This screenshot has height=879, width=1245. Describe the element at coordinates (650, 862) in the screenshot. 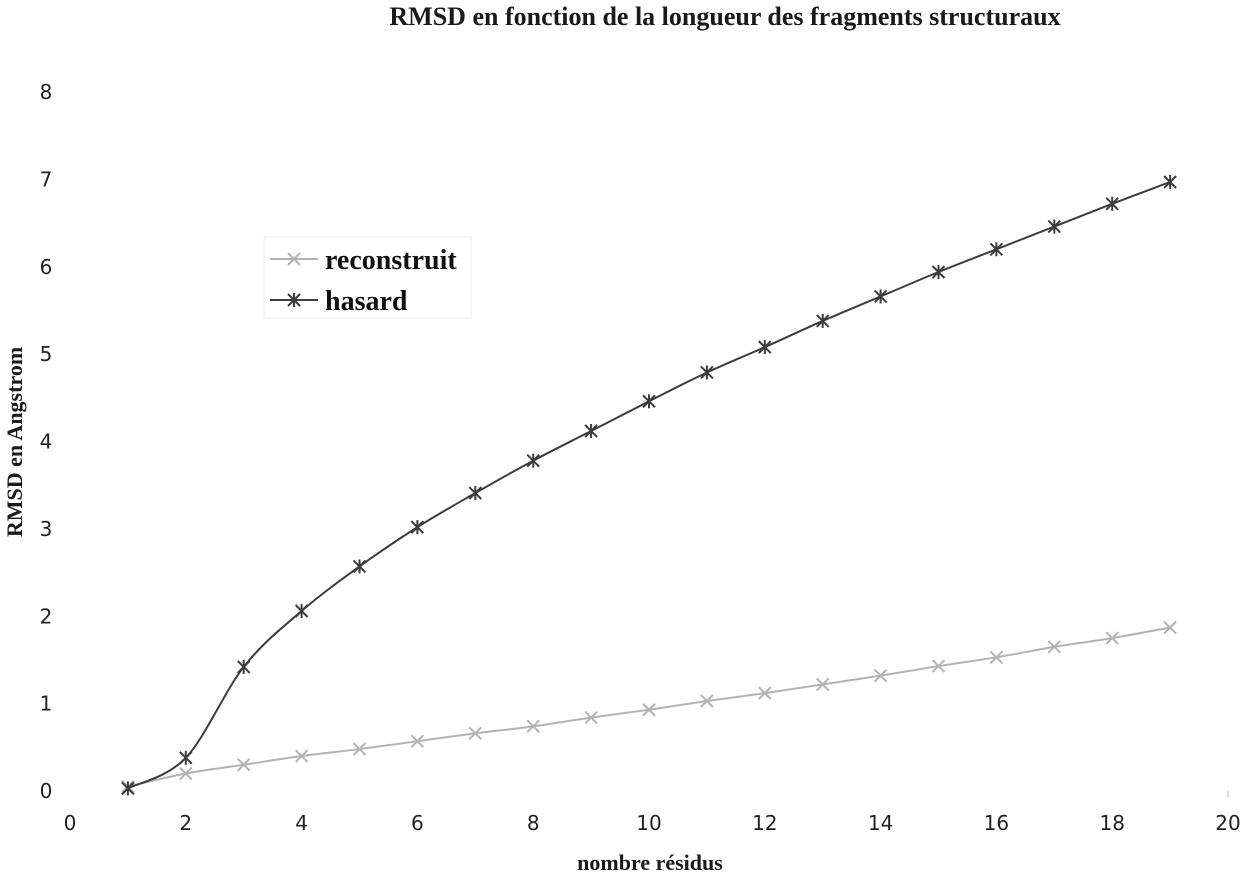

I see `x-axis-label: nombre résidus` at that location.